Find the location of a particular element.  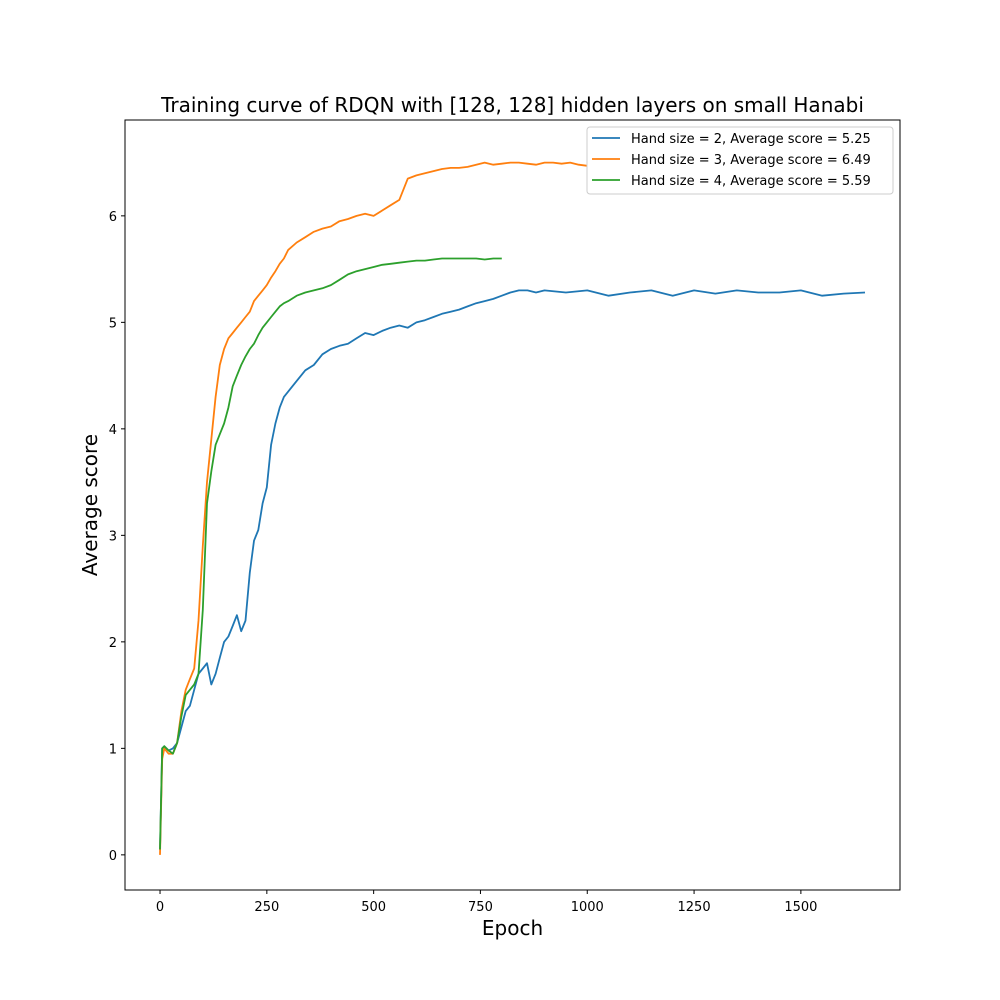

y-tick-label: 5 is located at coordinates (113, 323).